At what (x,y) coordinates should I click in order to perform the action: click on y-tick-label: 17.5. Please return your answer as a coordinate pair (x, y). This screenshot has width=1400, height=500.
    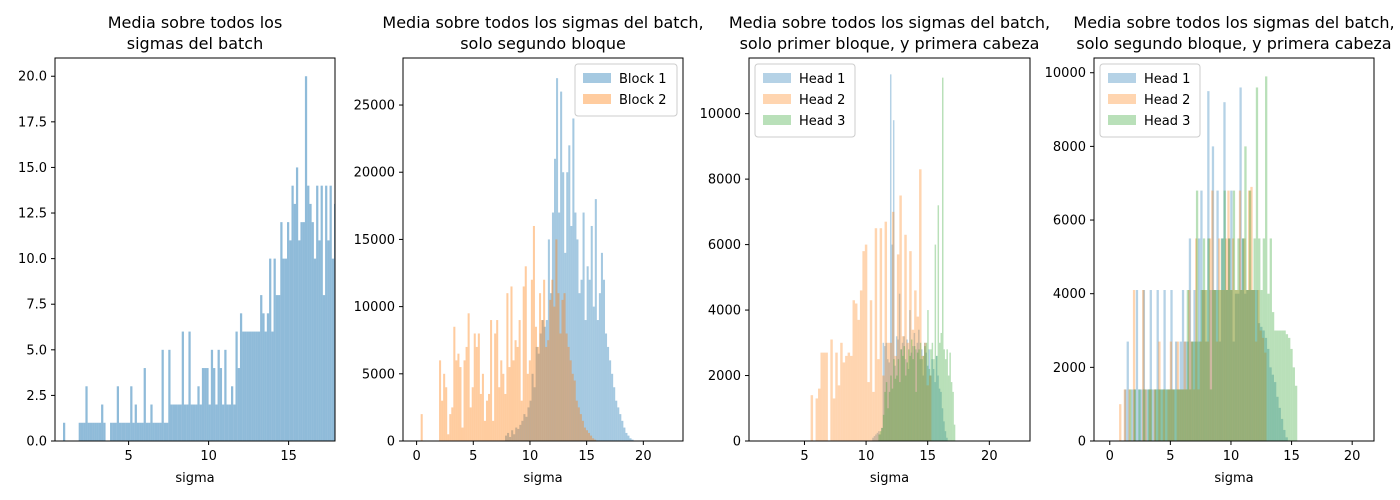
    Looking at the image, I should click on (32, 122).